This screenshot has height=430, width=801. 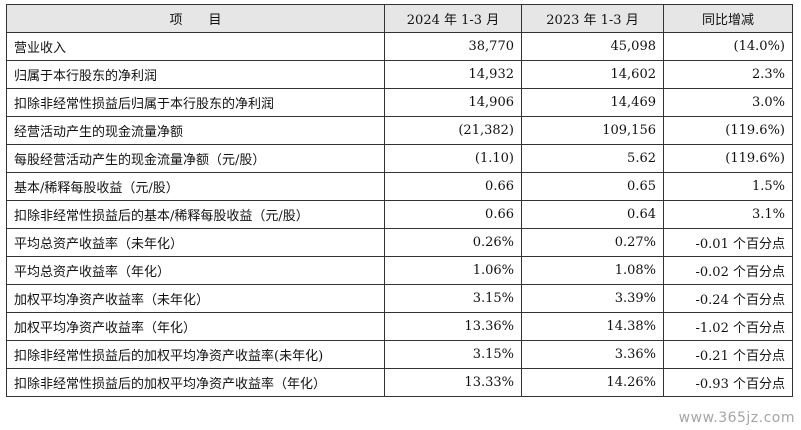 What do you see at coordinates (736, 418) in the screenshot?
I see `site-watermark: www.365jz.com` at bounding box center [736, 418].